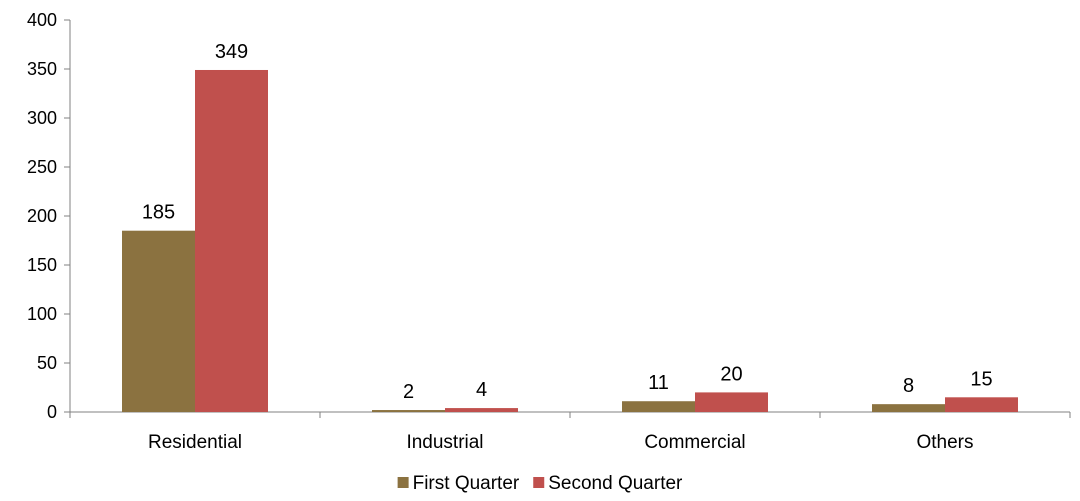 The image size is (1080, 501). I want to click on x-category-label: Industrial, so click(444, 442).